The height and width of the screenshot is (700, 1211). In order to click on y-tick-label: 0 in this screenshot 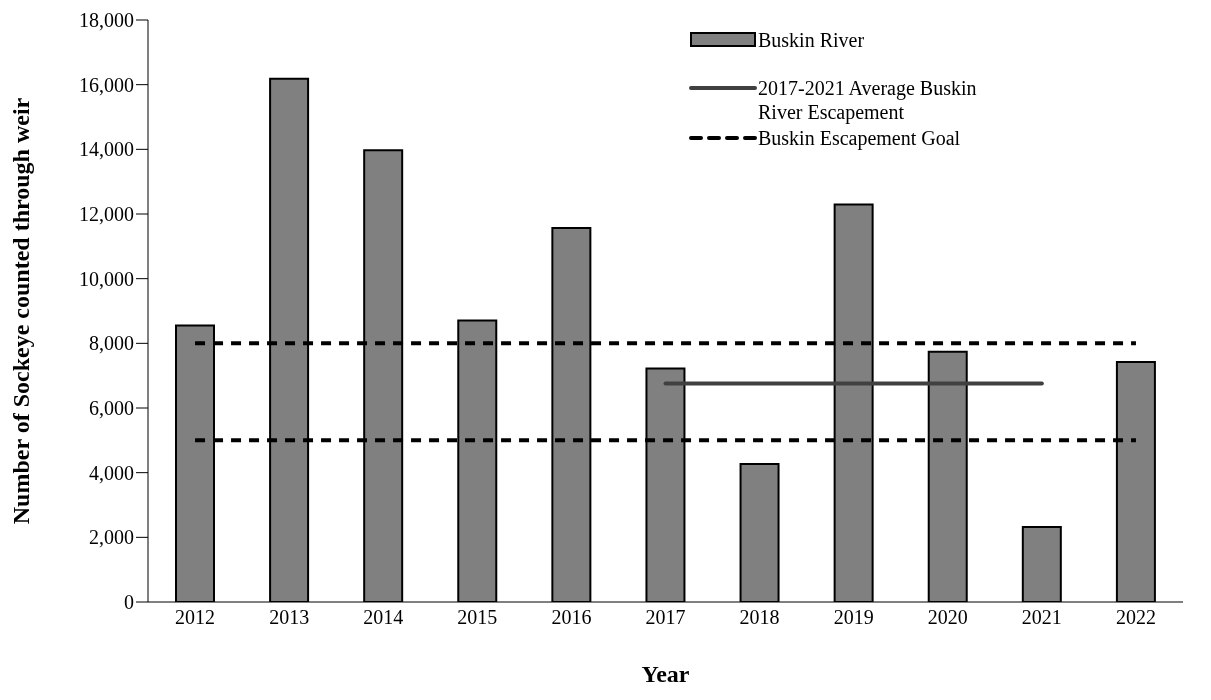, I will do `click(129, 602)`.